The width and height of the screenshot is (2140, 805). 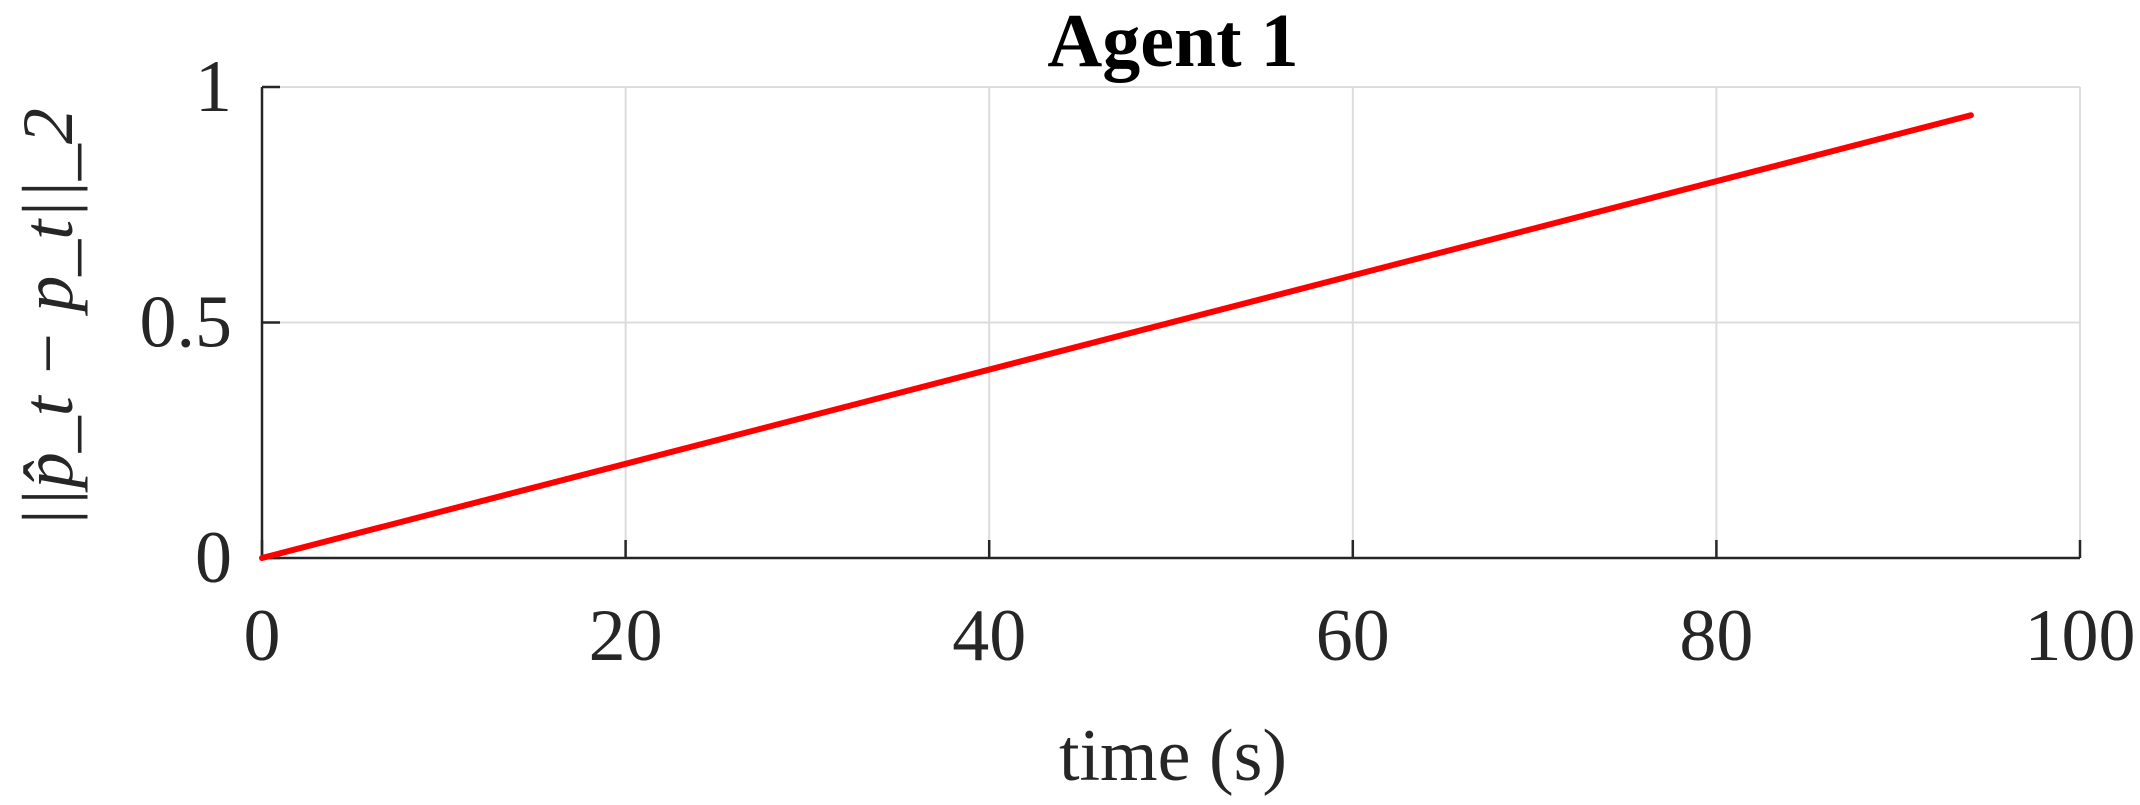 I want to click on x-tick-label: 80, so click(x=1716, y=636).